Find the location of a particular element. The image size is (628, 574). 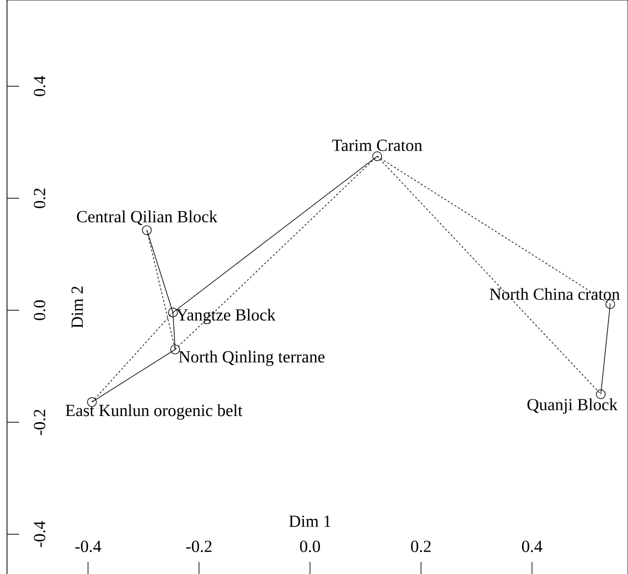

y-tick-label: 0.0 is located at coordinates (40, 310).